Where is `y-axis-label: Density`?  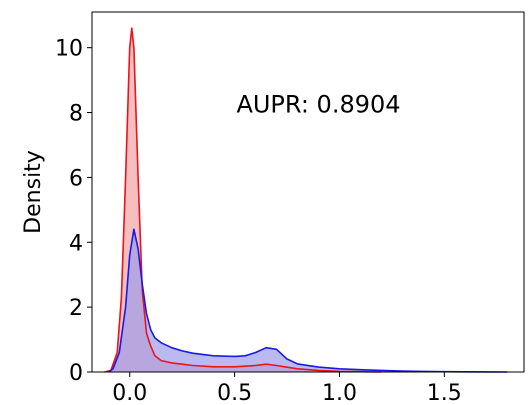
y-axis-label: Density is located at coordinates (33, 192).